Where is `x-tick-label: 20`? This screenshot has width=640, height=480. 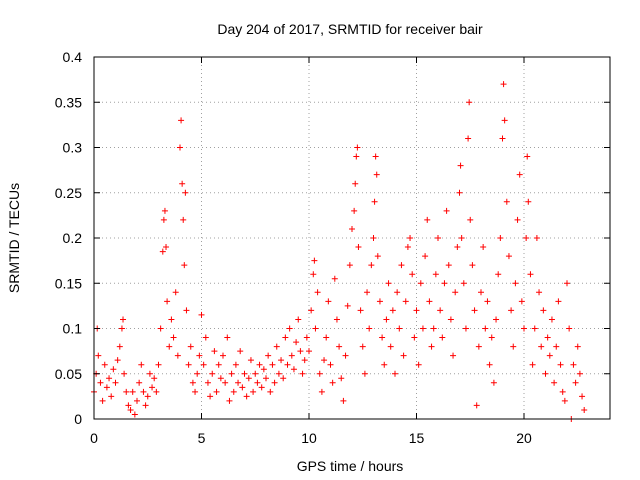 x-tick-label: 20 is located at coordinates (524, 438).